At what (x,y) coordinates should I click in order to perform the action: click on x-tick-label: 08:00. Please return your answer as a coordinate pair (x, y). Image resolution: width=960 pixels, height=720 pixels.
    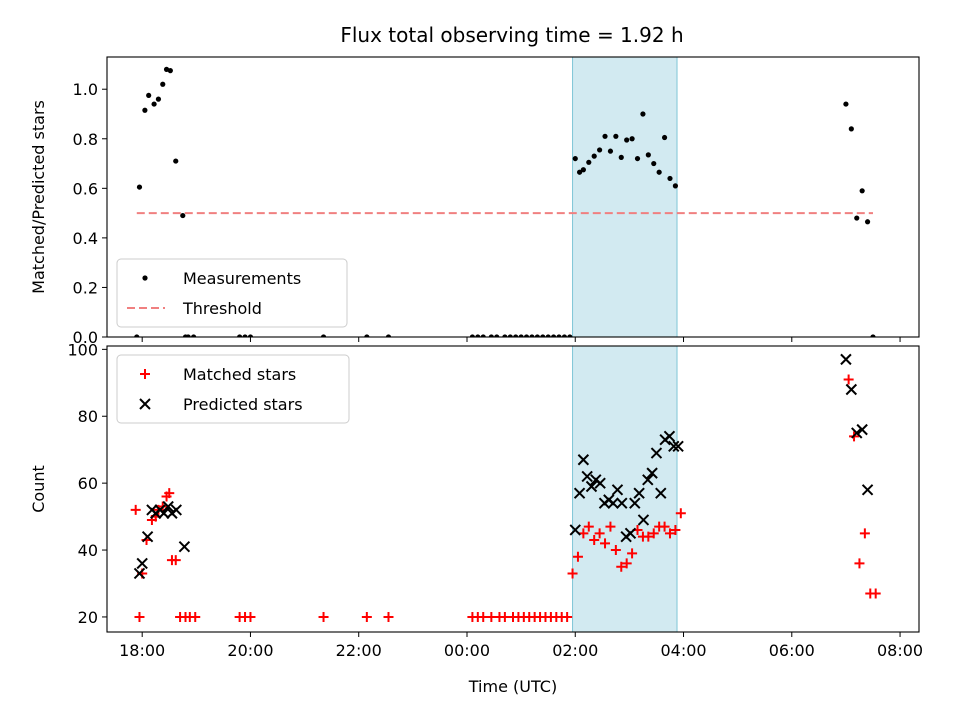
    Looking at the image, I should click on (900, 650).